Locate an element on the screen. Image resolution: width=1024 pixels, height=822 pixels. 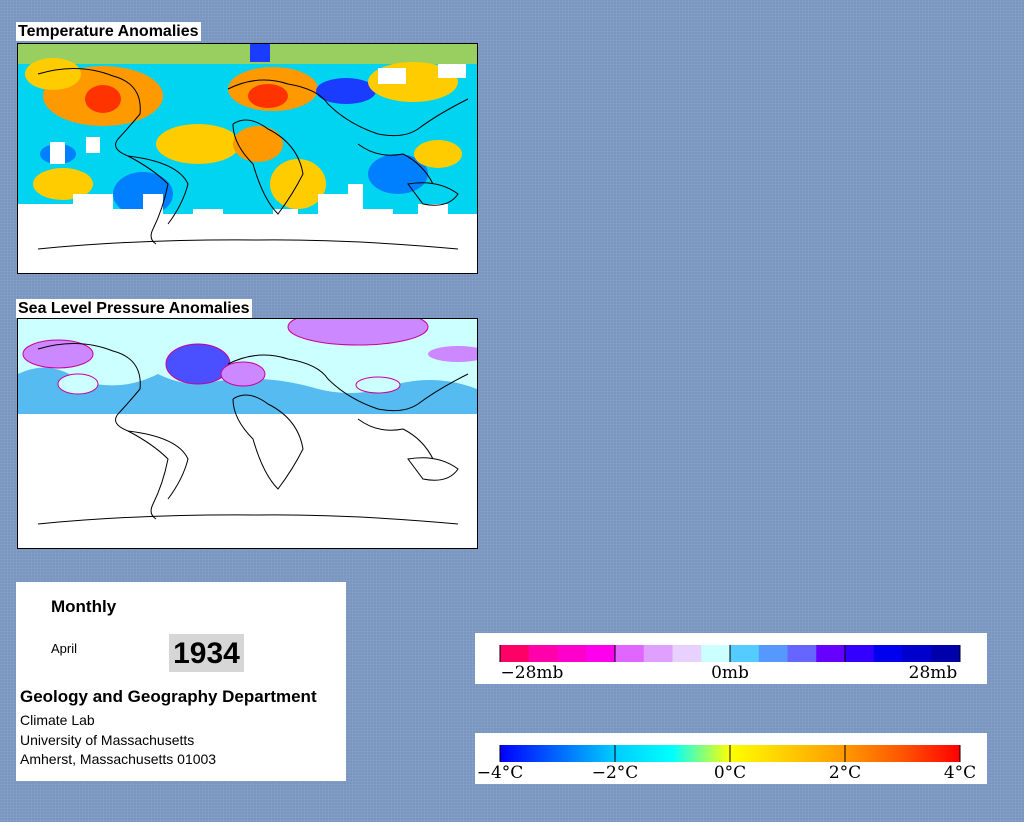
temperature-map is located at coordinates (247, 158).